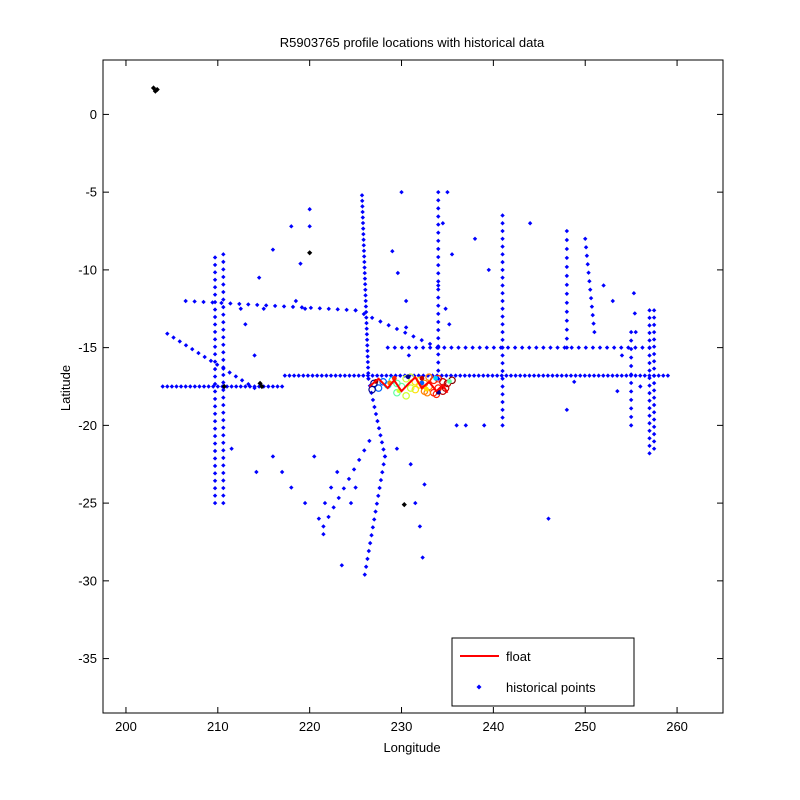 This screenshot has height=800, width=800. Describe the element at coordinates (91, 192) in the screenshot. I see `y-tick-label: -5` at that location.